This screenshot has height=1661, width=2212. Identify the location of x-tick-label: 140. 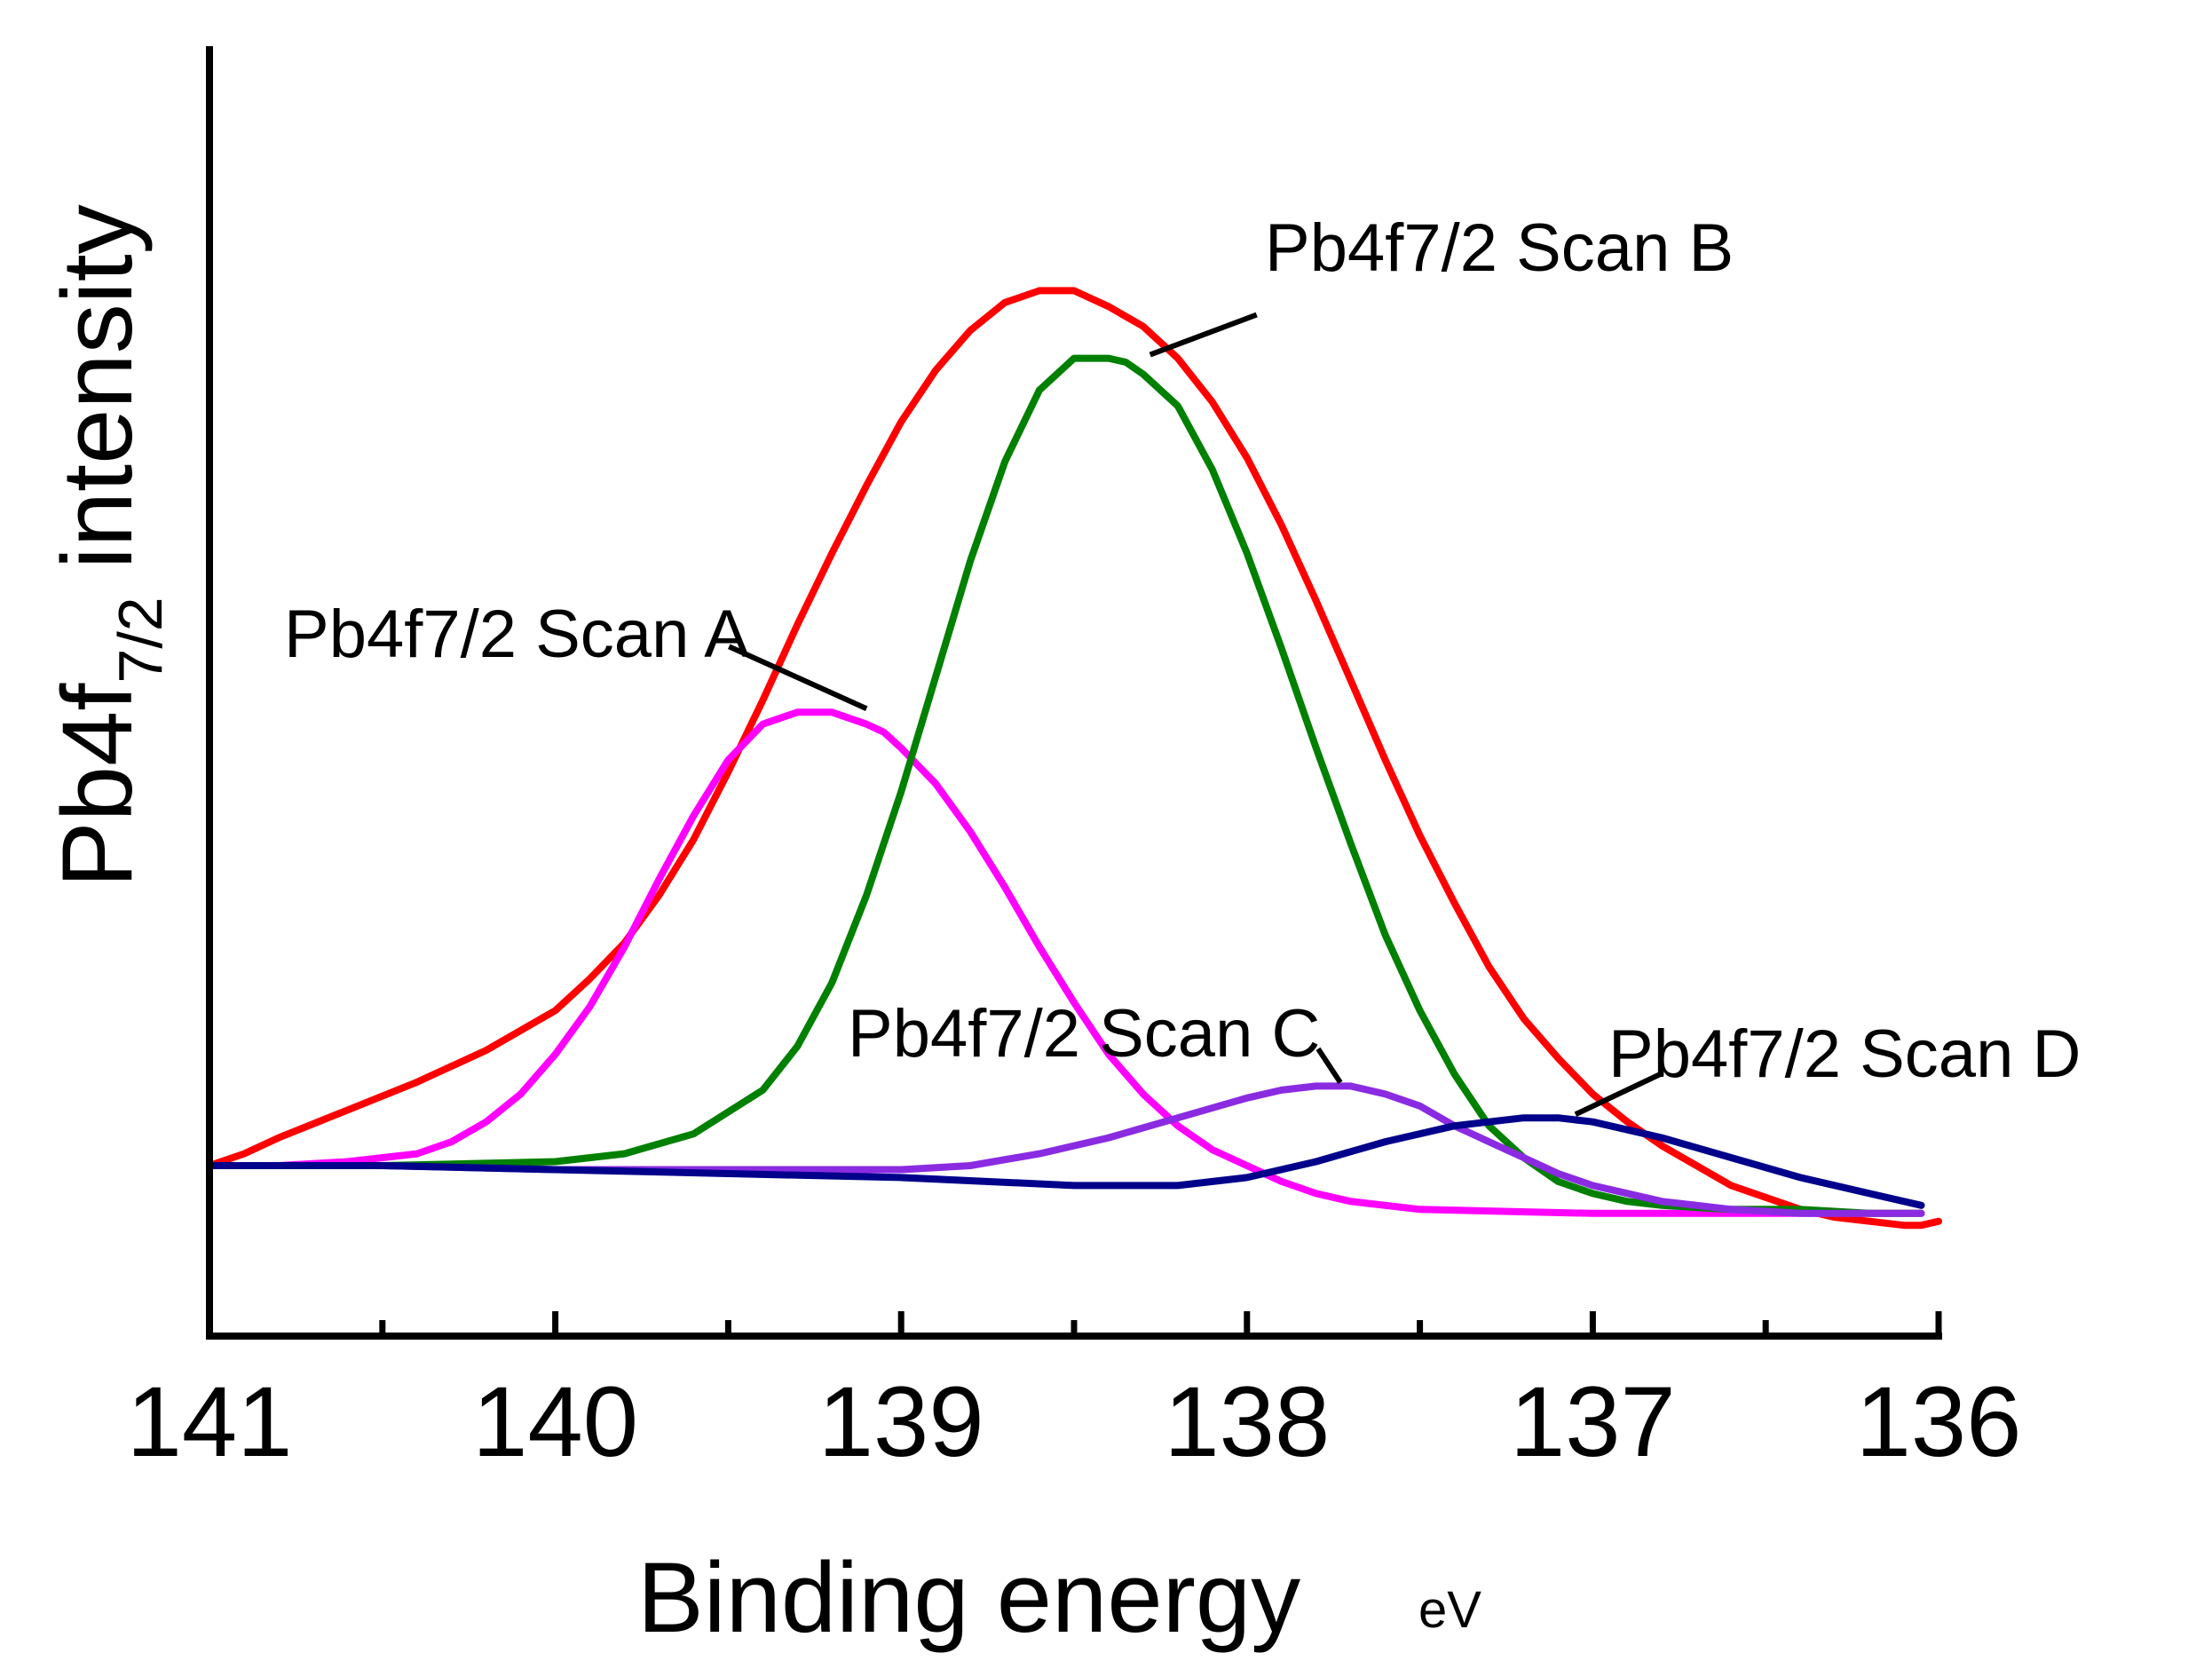
(555, 1421).